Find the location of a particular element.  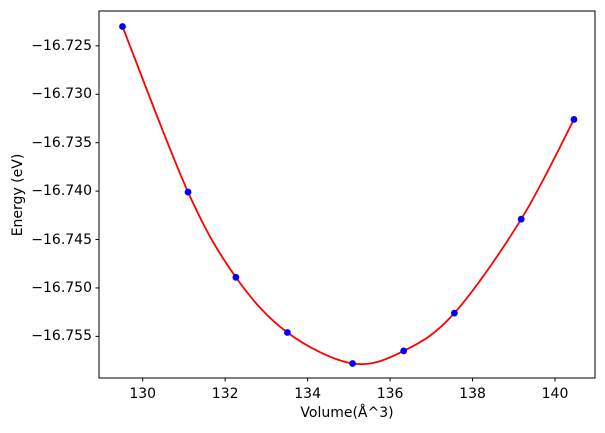

y-tick-label: −16.740 is located at coordinates (61, 191).